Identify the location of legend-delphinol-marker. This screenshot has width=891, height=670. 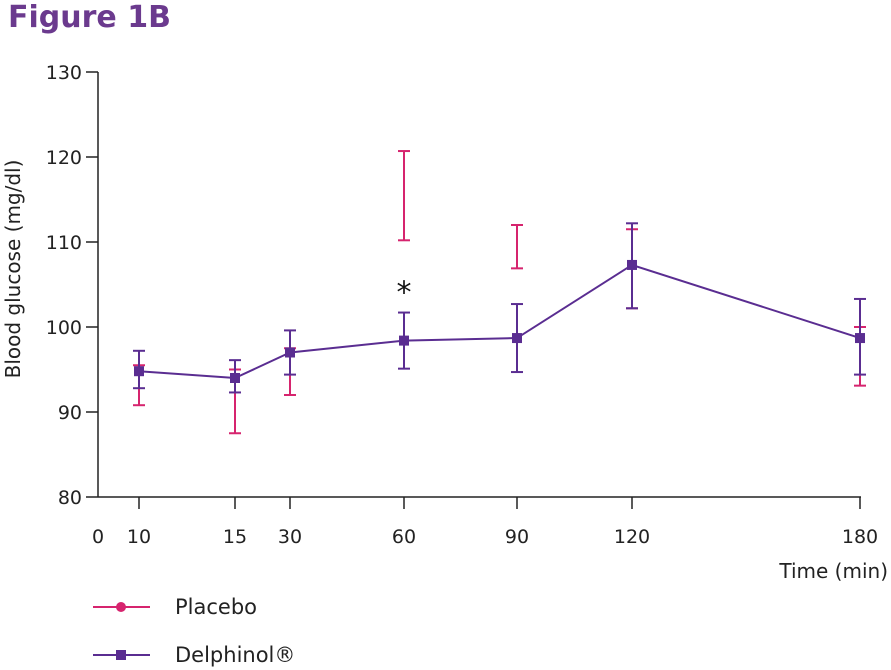
(121, 655).